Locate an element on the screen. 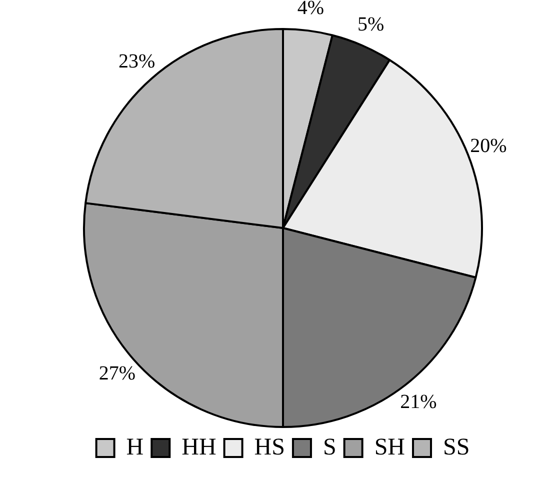 This screenshot has height=490, width=556. data-label: 20% is located at coordinates (488, 145).